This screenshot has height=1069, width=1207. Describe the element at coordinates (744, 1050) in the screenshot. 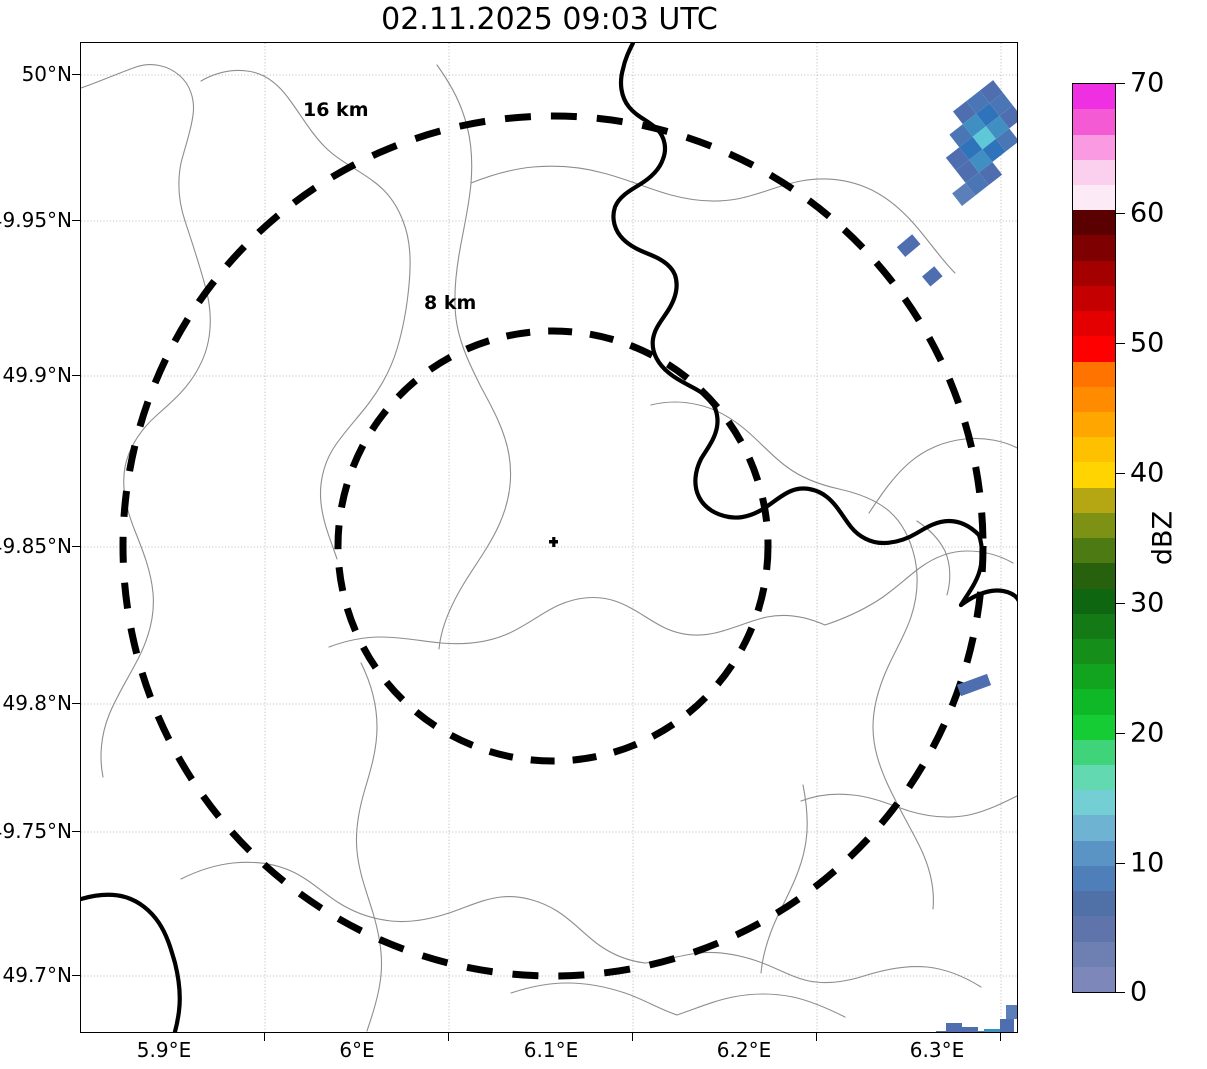

I see `xtick-label-62: 6.2°E` at that location.